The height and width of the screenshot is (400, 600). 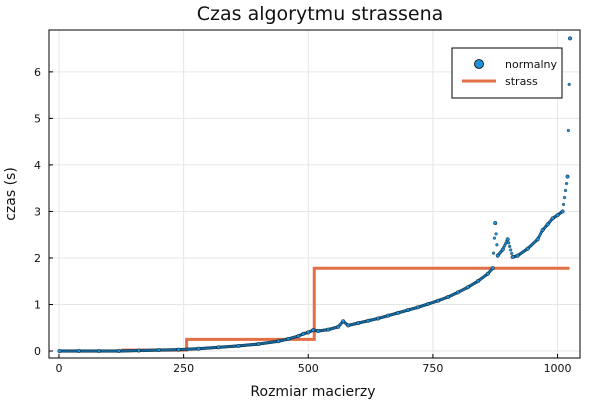 What do you see at coordinates (479, 64) in the screenshot?
I see `legend-marker-normalny` at bounding box center [479, 64].